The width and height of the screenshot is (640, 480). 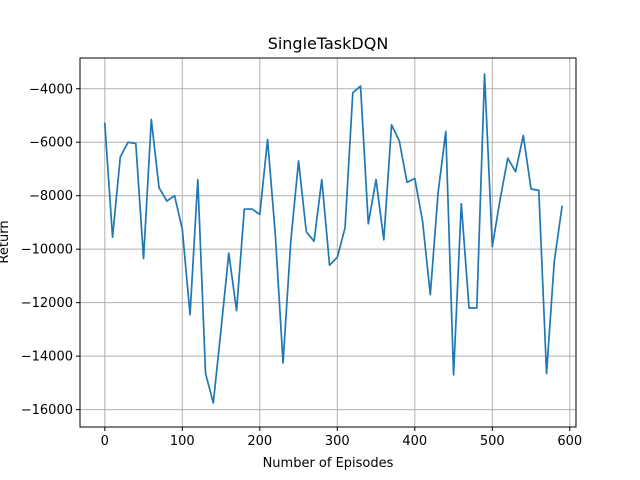 What do you see at coordinates (328, 463) in the screenshot?
I see `x-axis-label: Number of Episodes` at bounding box center [328, 463].